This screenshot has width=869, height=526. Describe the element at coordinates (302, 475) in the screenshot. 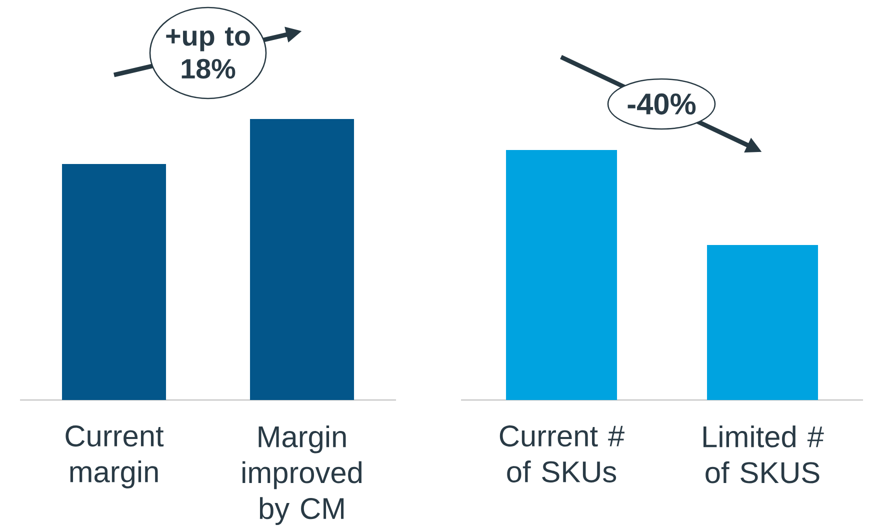

I see `x-tick-label: Margin improved by CM` at that location.